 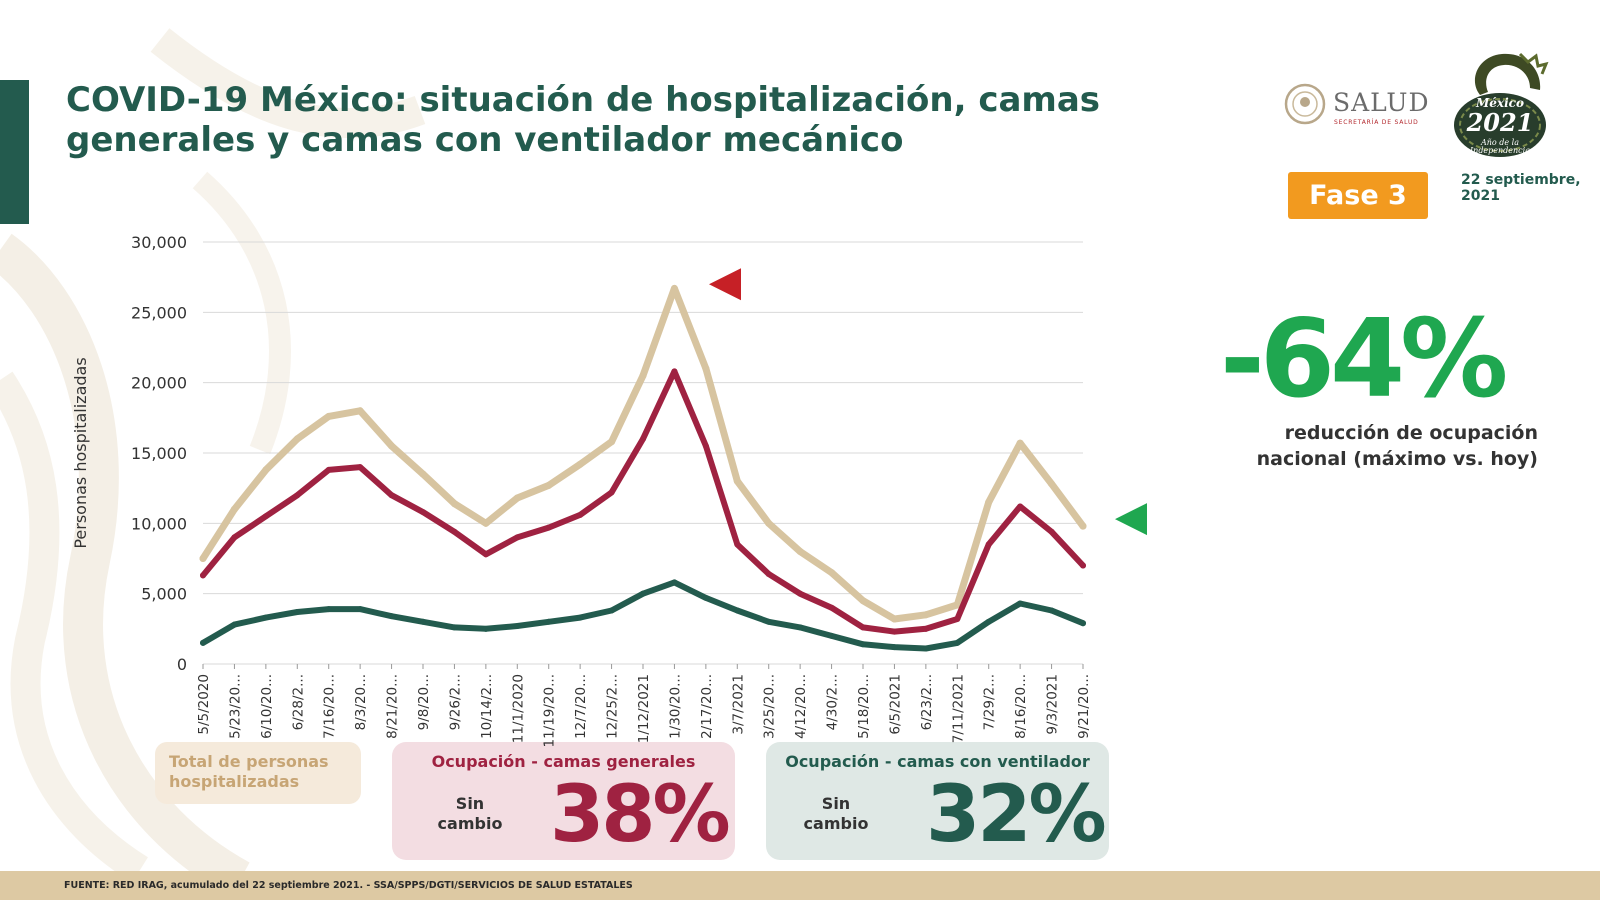 I want to click on serpent-icon, so click(x=1501, y=104).